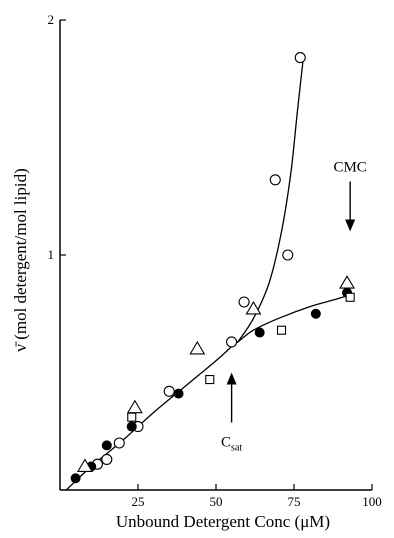  Describe the element at coordinates (294, 501) in the screenshot. I see `x-tick-label: 75` at that location.